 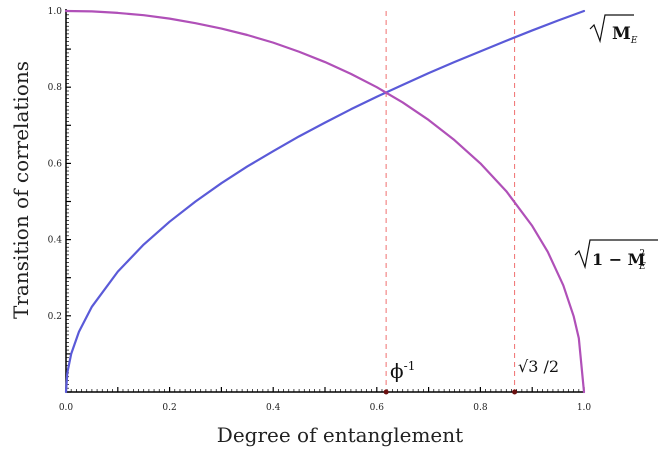 I want to click on y-tick-label: 1.0, so click(x=55, y=12).